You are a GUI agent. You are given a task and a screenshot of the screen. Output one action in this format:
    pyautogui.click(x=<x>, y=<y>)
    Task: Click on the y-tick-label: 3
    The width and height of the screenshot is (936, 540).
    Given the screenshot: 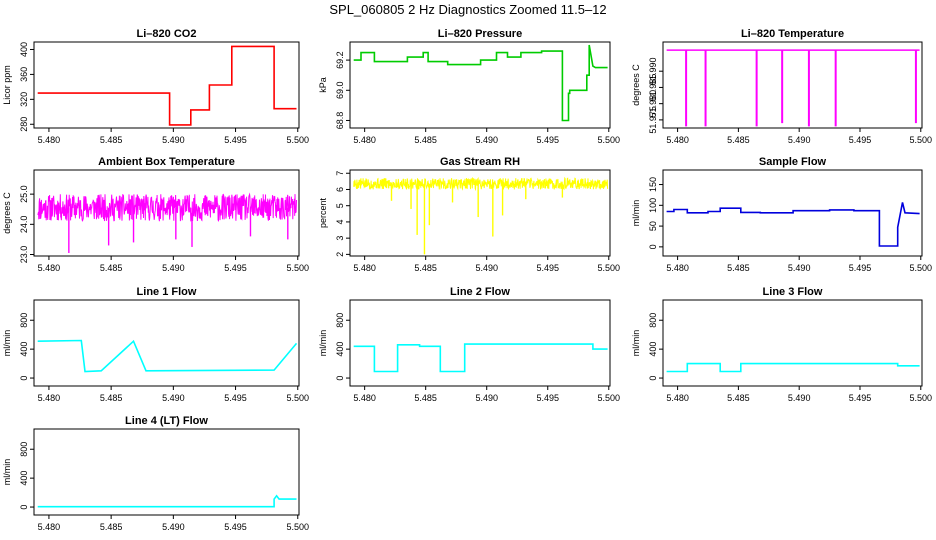 What is the action you would take?
    pyautogui.click(x=340, y=238)
    